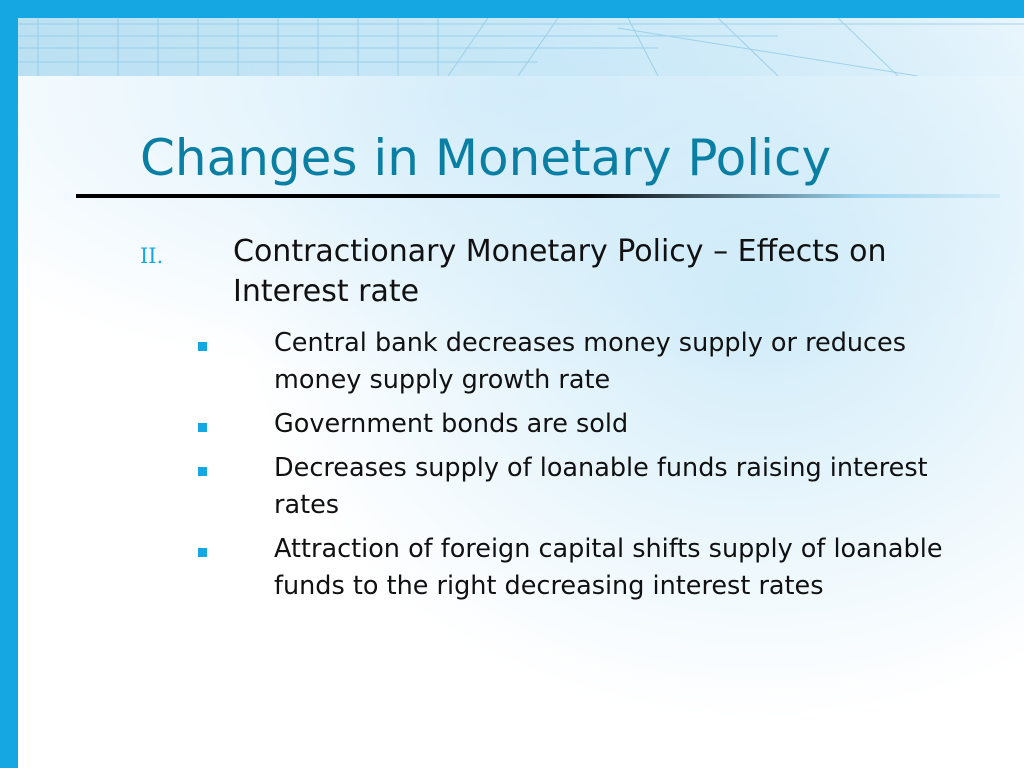 The height and width of the screenshot is (768, 1024). Describe the element at coordinates (9, 384) in the screenshot. I see `left-accent-bar` at that location.